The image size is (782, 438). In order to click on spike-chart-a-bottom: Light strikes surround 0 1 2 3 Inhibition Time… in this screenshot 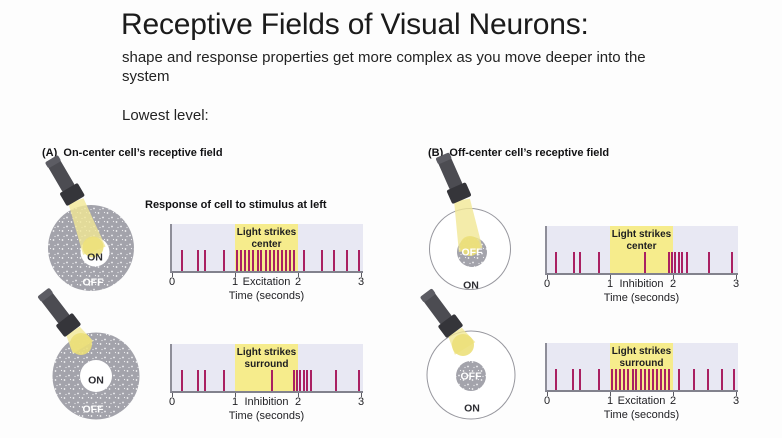, I will do `click(270, 386)`.